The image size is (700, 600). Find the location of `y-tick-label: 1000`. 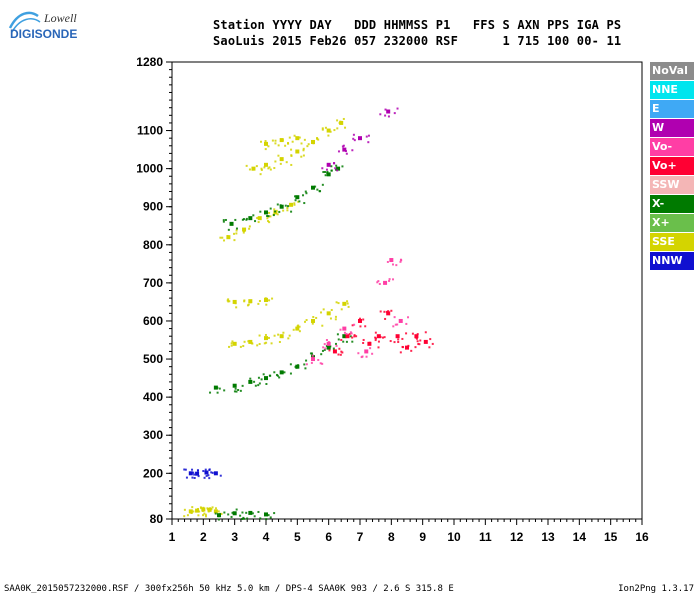

y-tick-label: 1000 is located at coordinates (149, 169).